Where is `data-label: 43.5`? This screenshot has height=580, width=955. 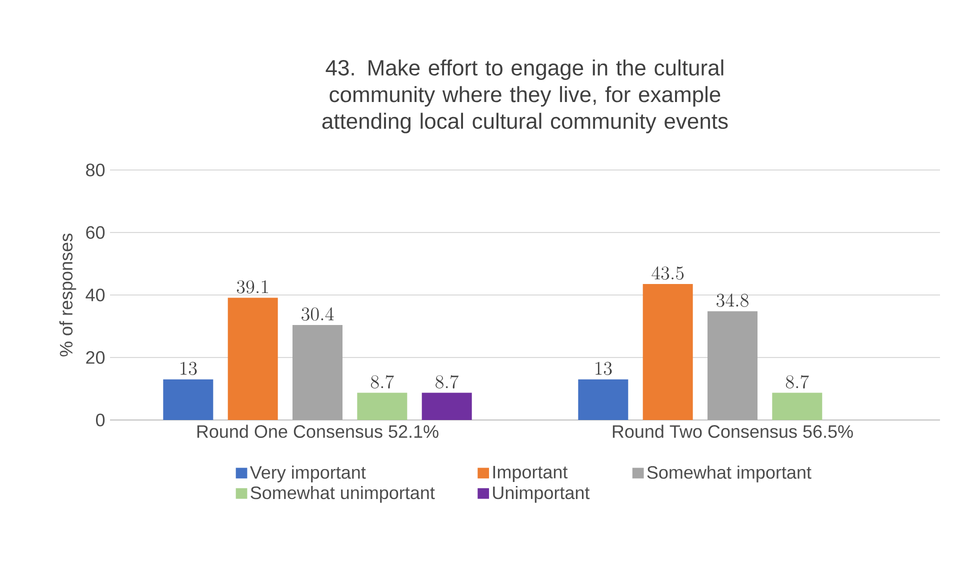 data-label: 43.5 is located at coordinates (668, 273).